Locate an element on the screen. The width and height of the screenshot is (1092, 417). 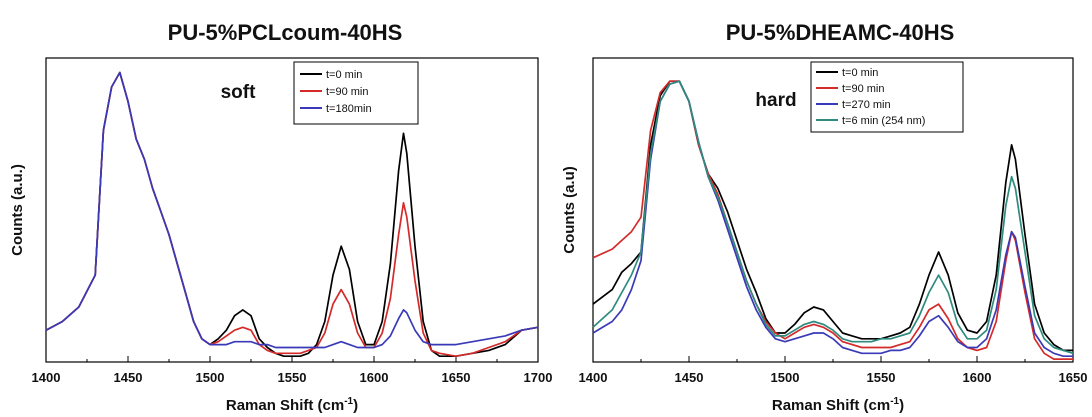
x-axis: 1400 1450 1500 1550 1600 1650 1700 is located at coordinates (292, 370).